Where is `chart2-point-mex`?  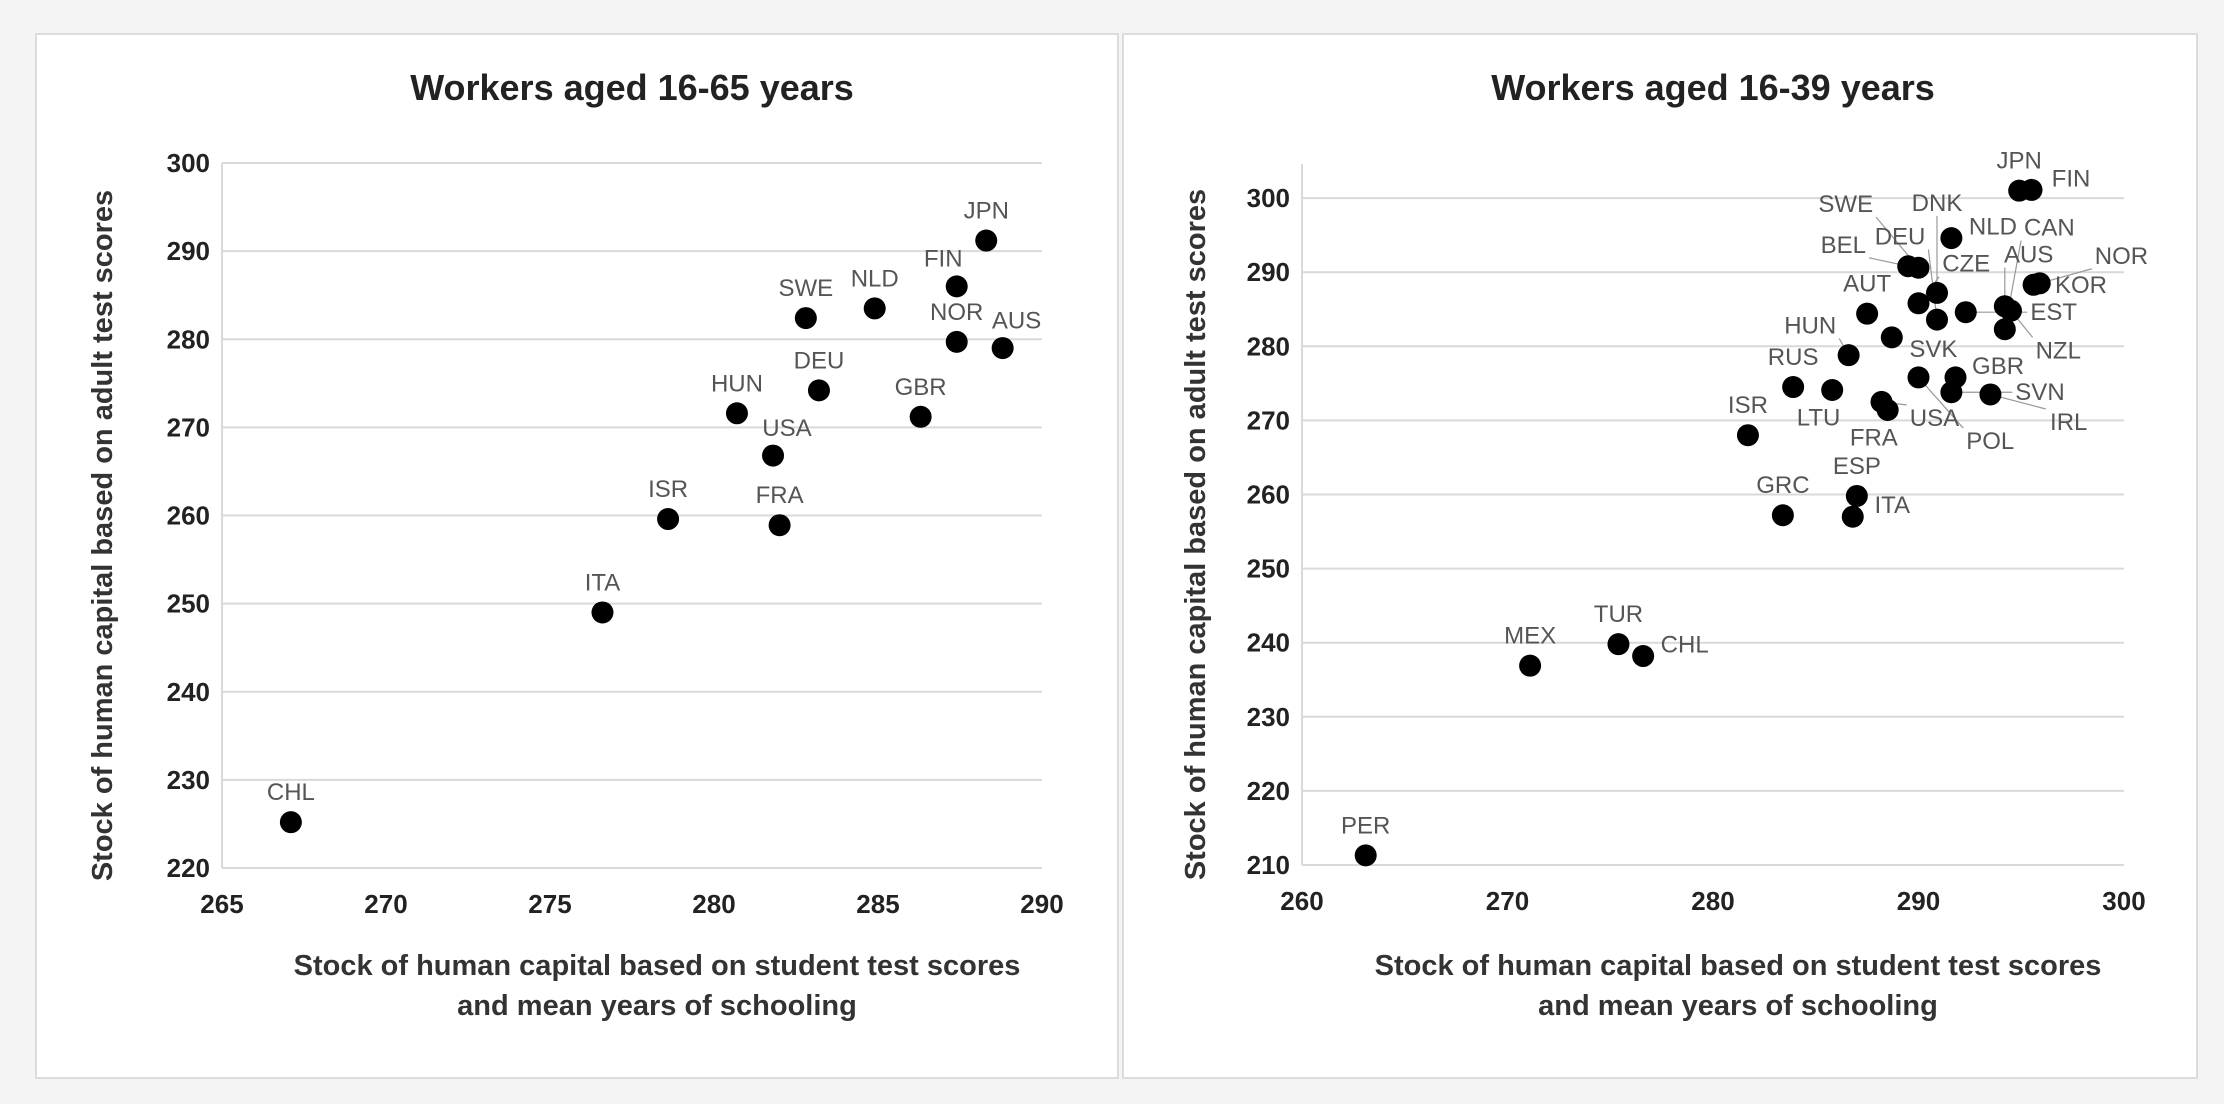 chart2-point-mex is located at coordinates (1530, 665).